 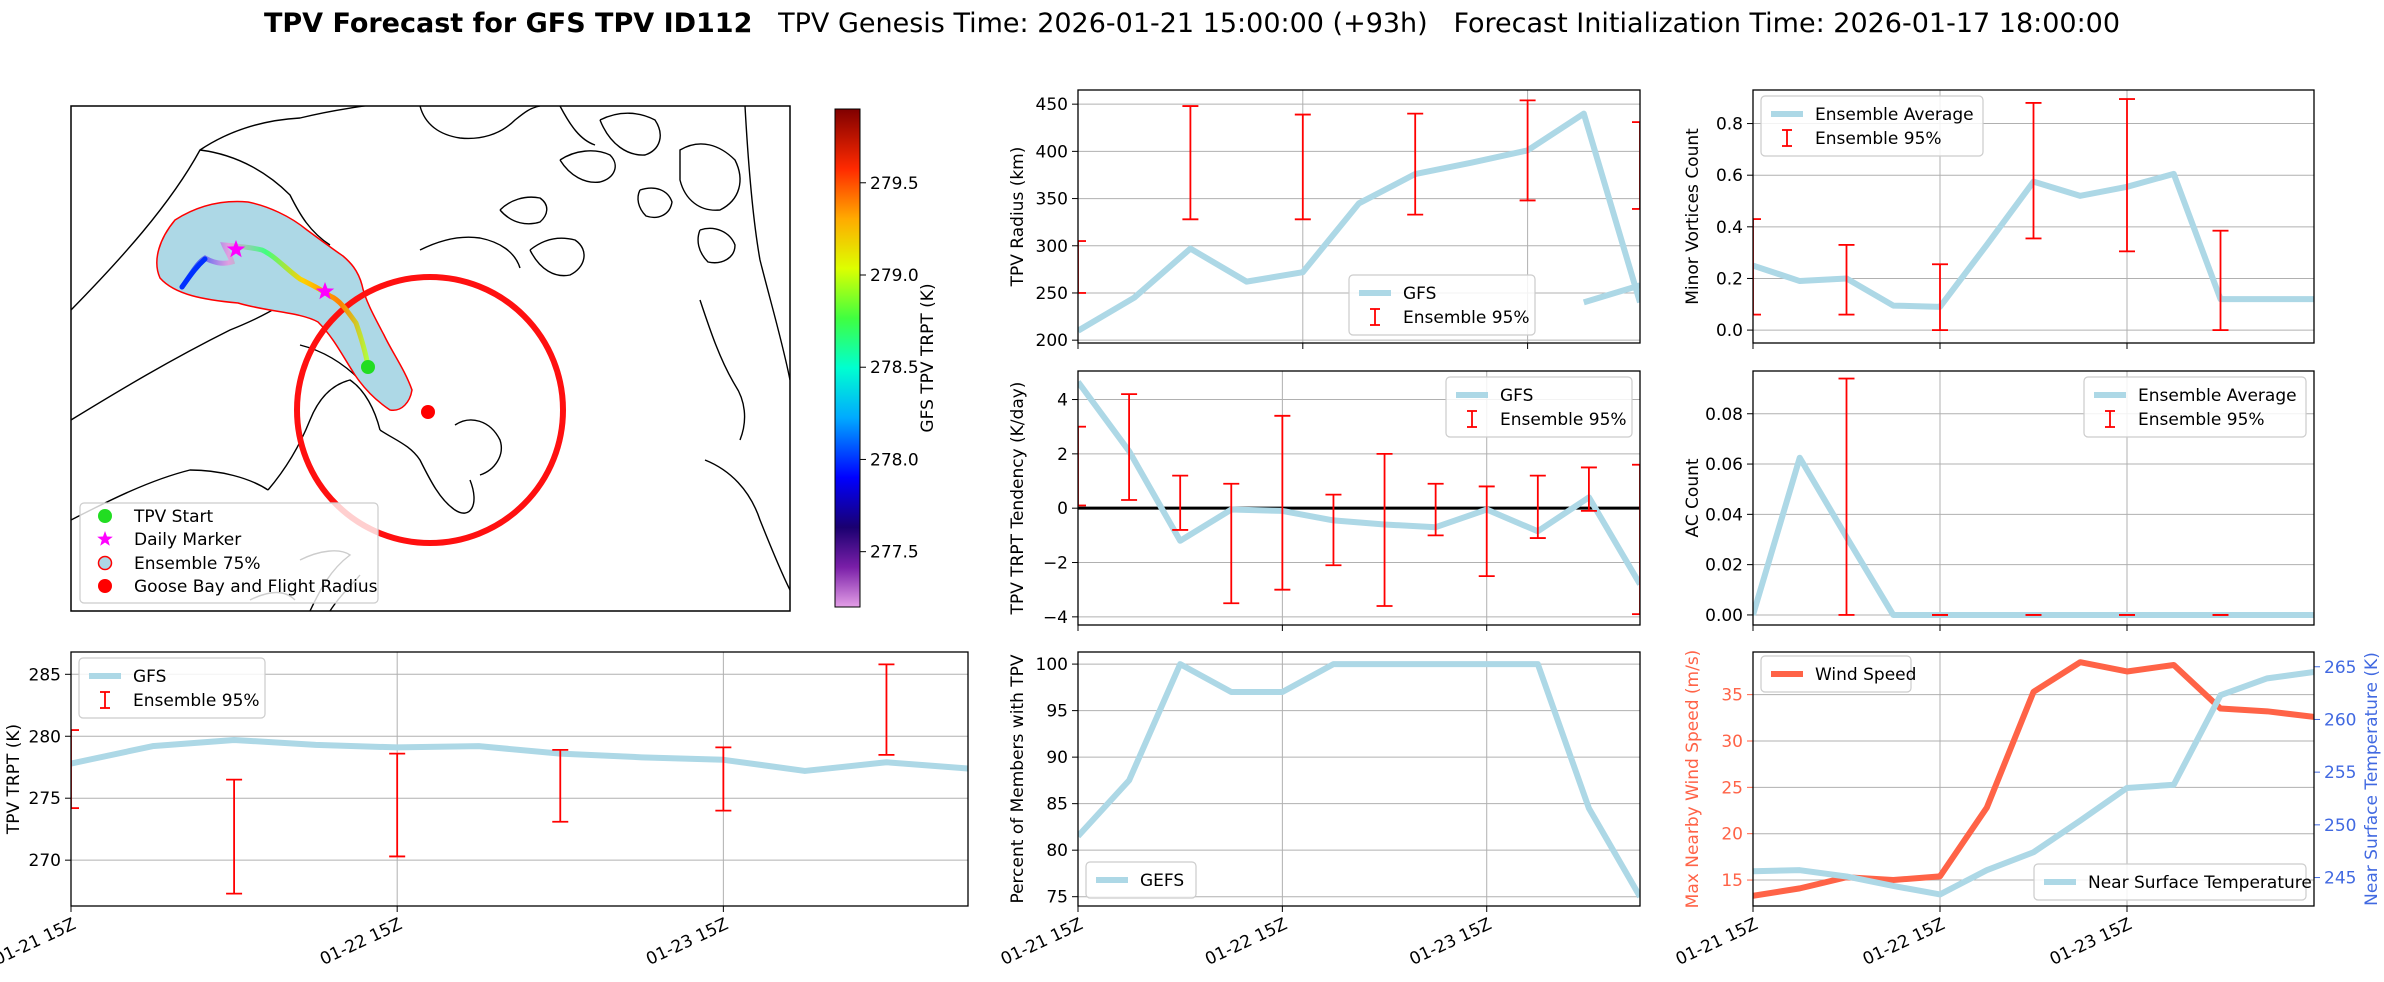 What do you see at coordinates (894, 553) in the screenshot?
I see `colorbar-tick-label: 277.5` at bounding box center [894, 553].